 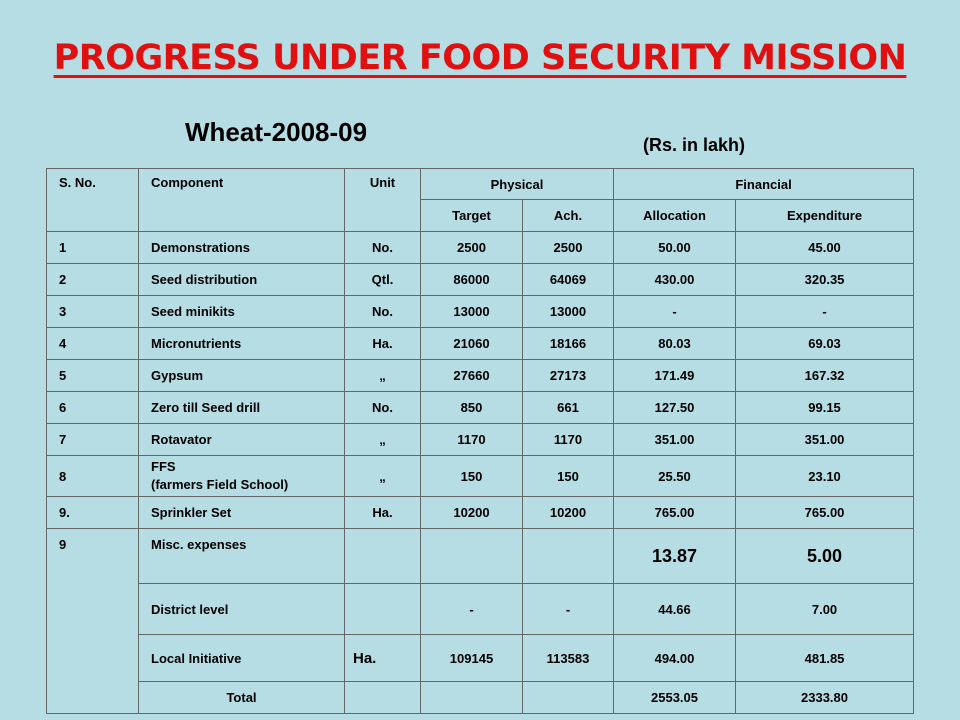 What do you see at coordinates (92, 621) in the screenshot?
I see `cell-sno: 9` at bounding box center [92, 621].